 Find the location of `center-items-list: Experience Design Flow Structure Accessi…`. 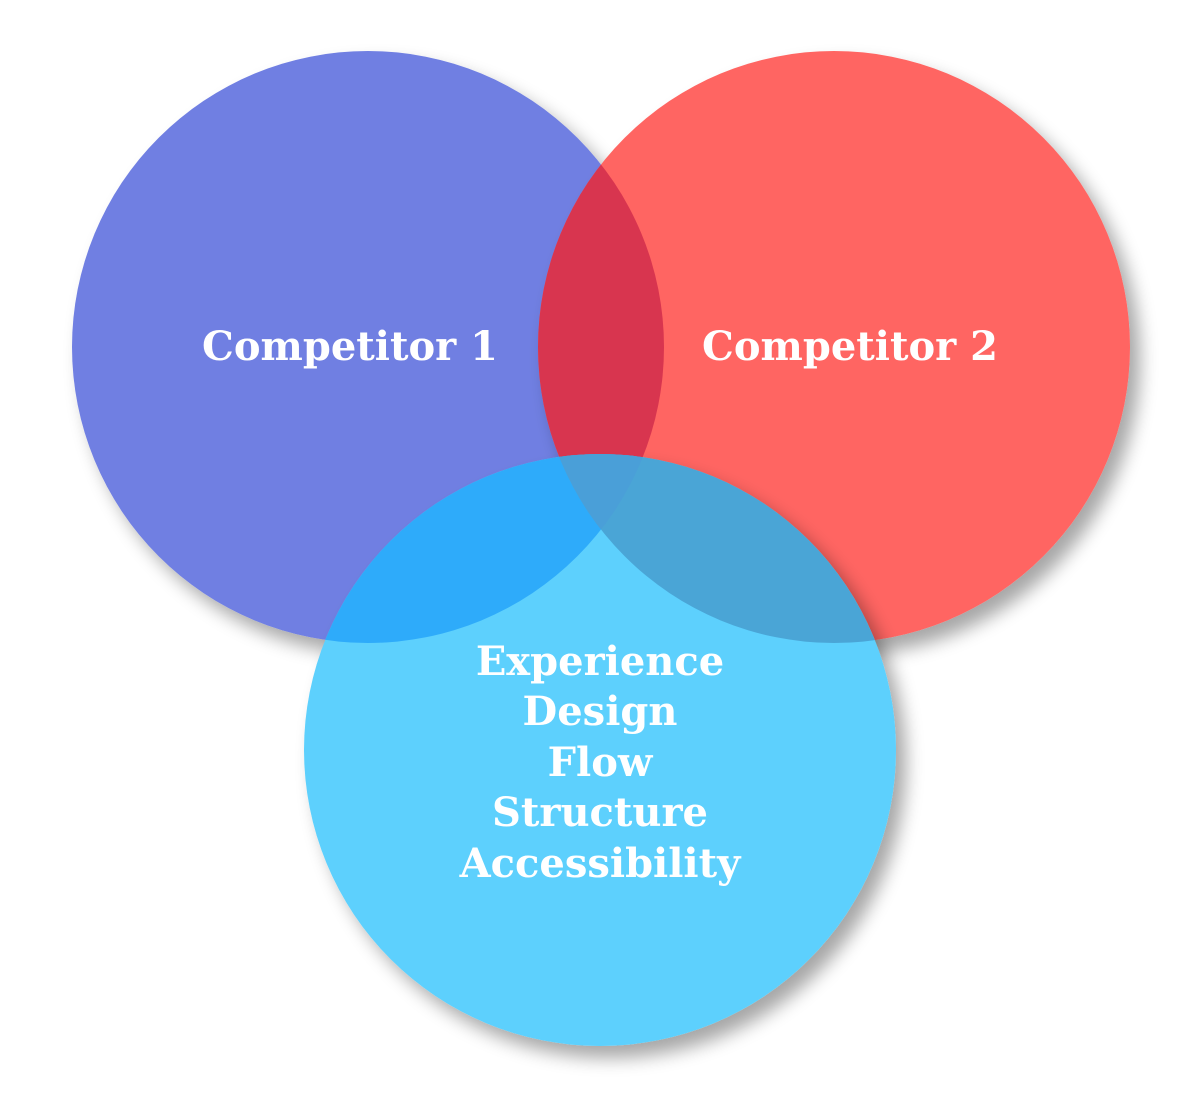

center-items-list: Experience Design Flow Structure Accessi… is located at coordinates (600, 762).